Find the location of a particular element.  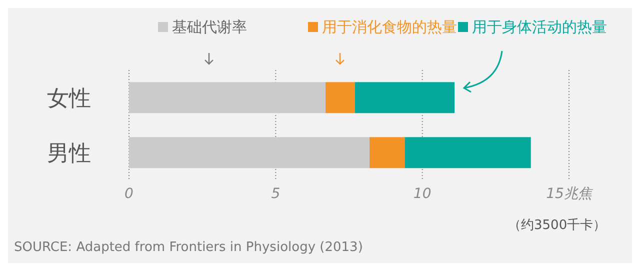

x-tick-label: 0 is located at coordinates (129, 194).